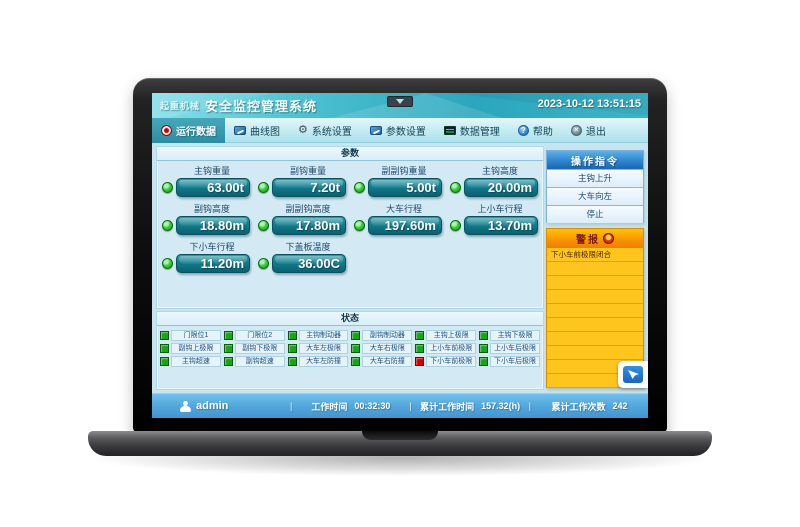 This screenshot has height=527, width=800. I want to click on cursor-arrow-icon, so click(633, 374).